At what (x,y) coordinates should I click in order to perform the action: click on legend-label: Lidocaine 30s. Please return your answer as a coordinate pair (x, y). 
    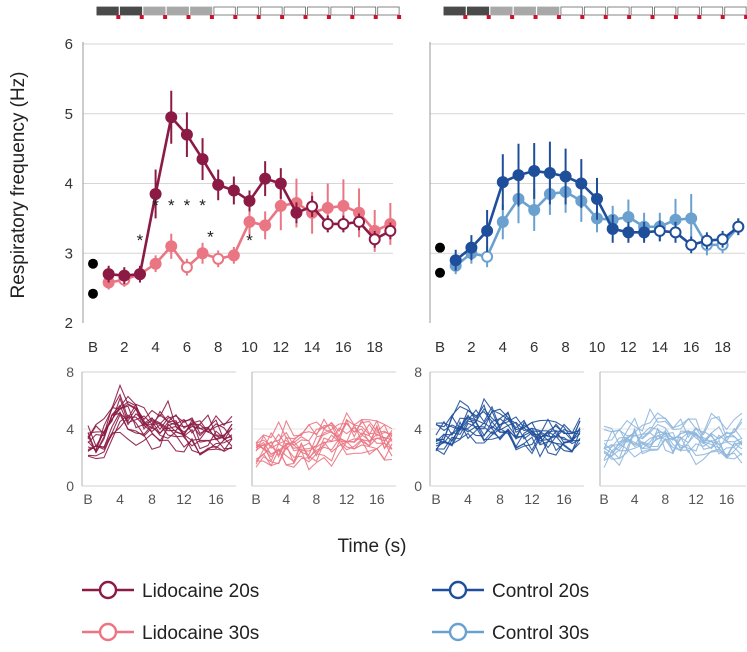
    Looking at the image, I should click on (200, 633).